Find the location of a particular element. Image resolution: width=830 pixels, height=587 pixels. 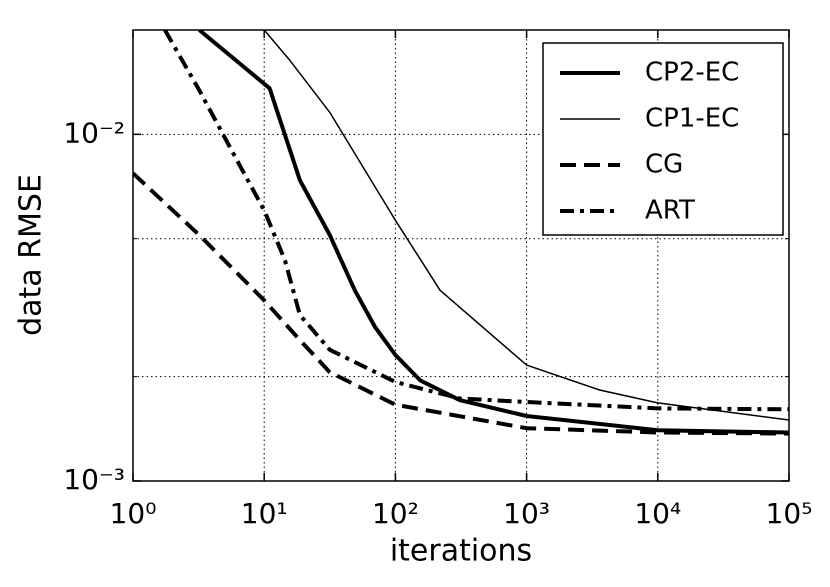

x-tick-label: 10⁴ is located at coordinates (657, 513).